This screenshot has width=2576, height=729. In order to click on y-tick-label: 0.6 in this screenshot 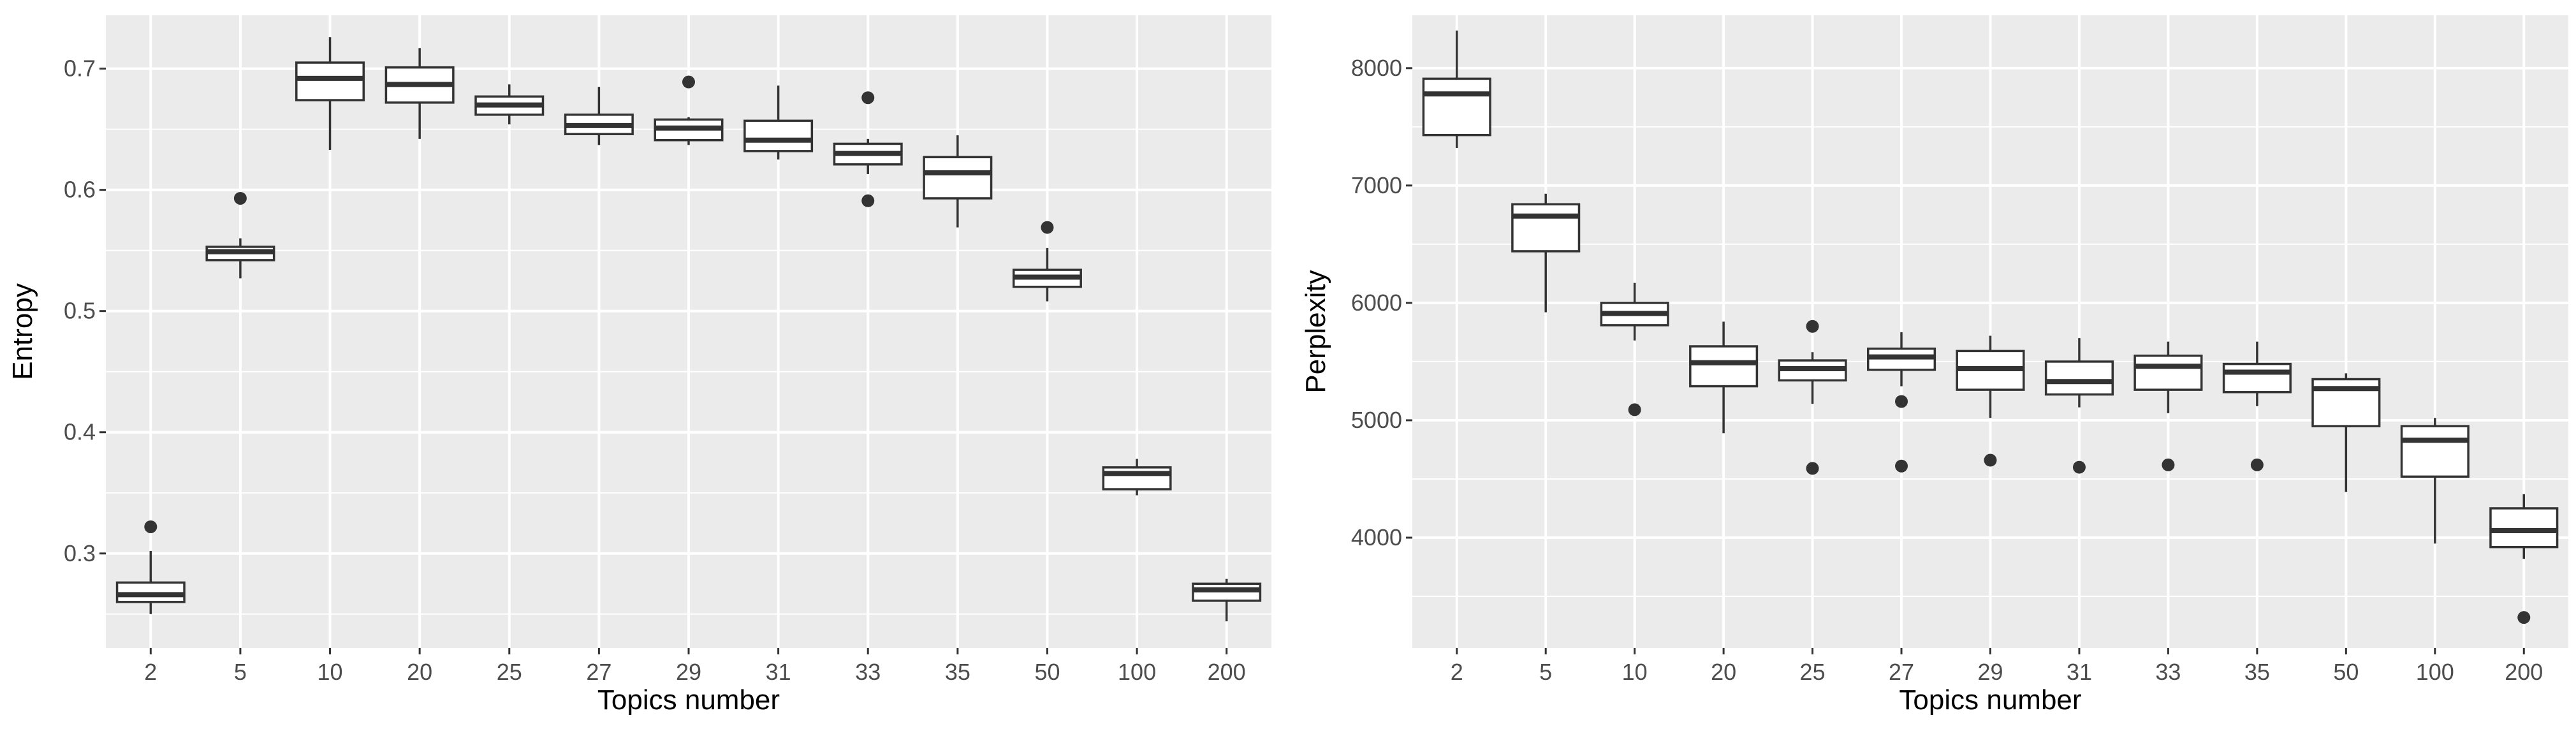, I will do `click(80, 190)`.